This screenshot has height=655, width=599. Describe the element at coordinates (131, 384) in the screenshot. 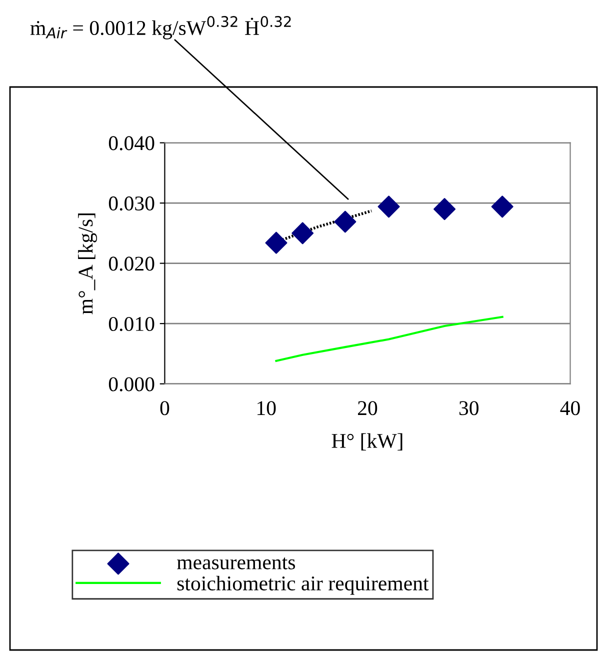

I see `y-tick-label: 0.000` at that location.